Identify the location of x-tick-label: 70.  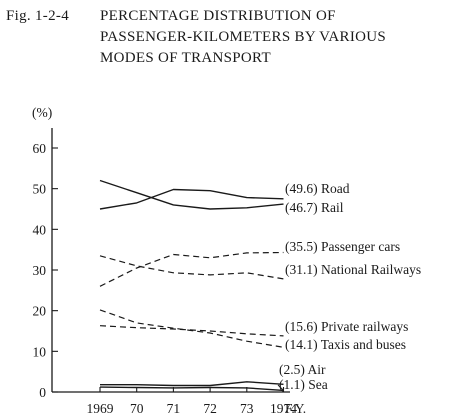
(137, 408).